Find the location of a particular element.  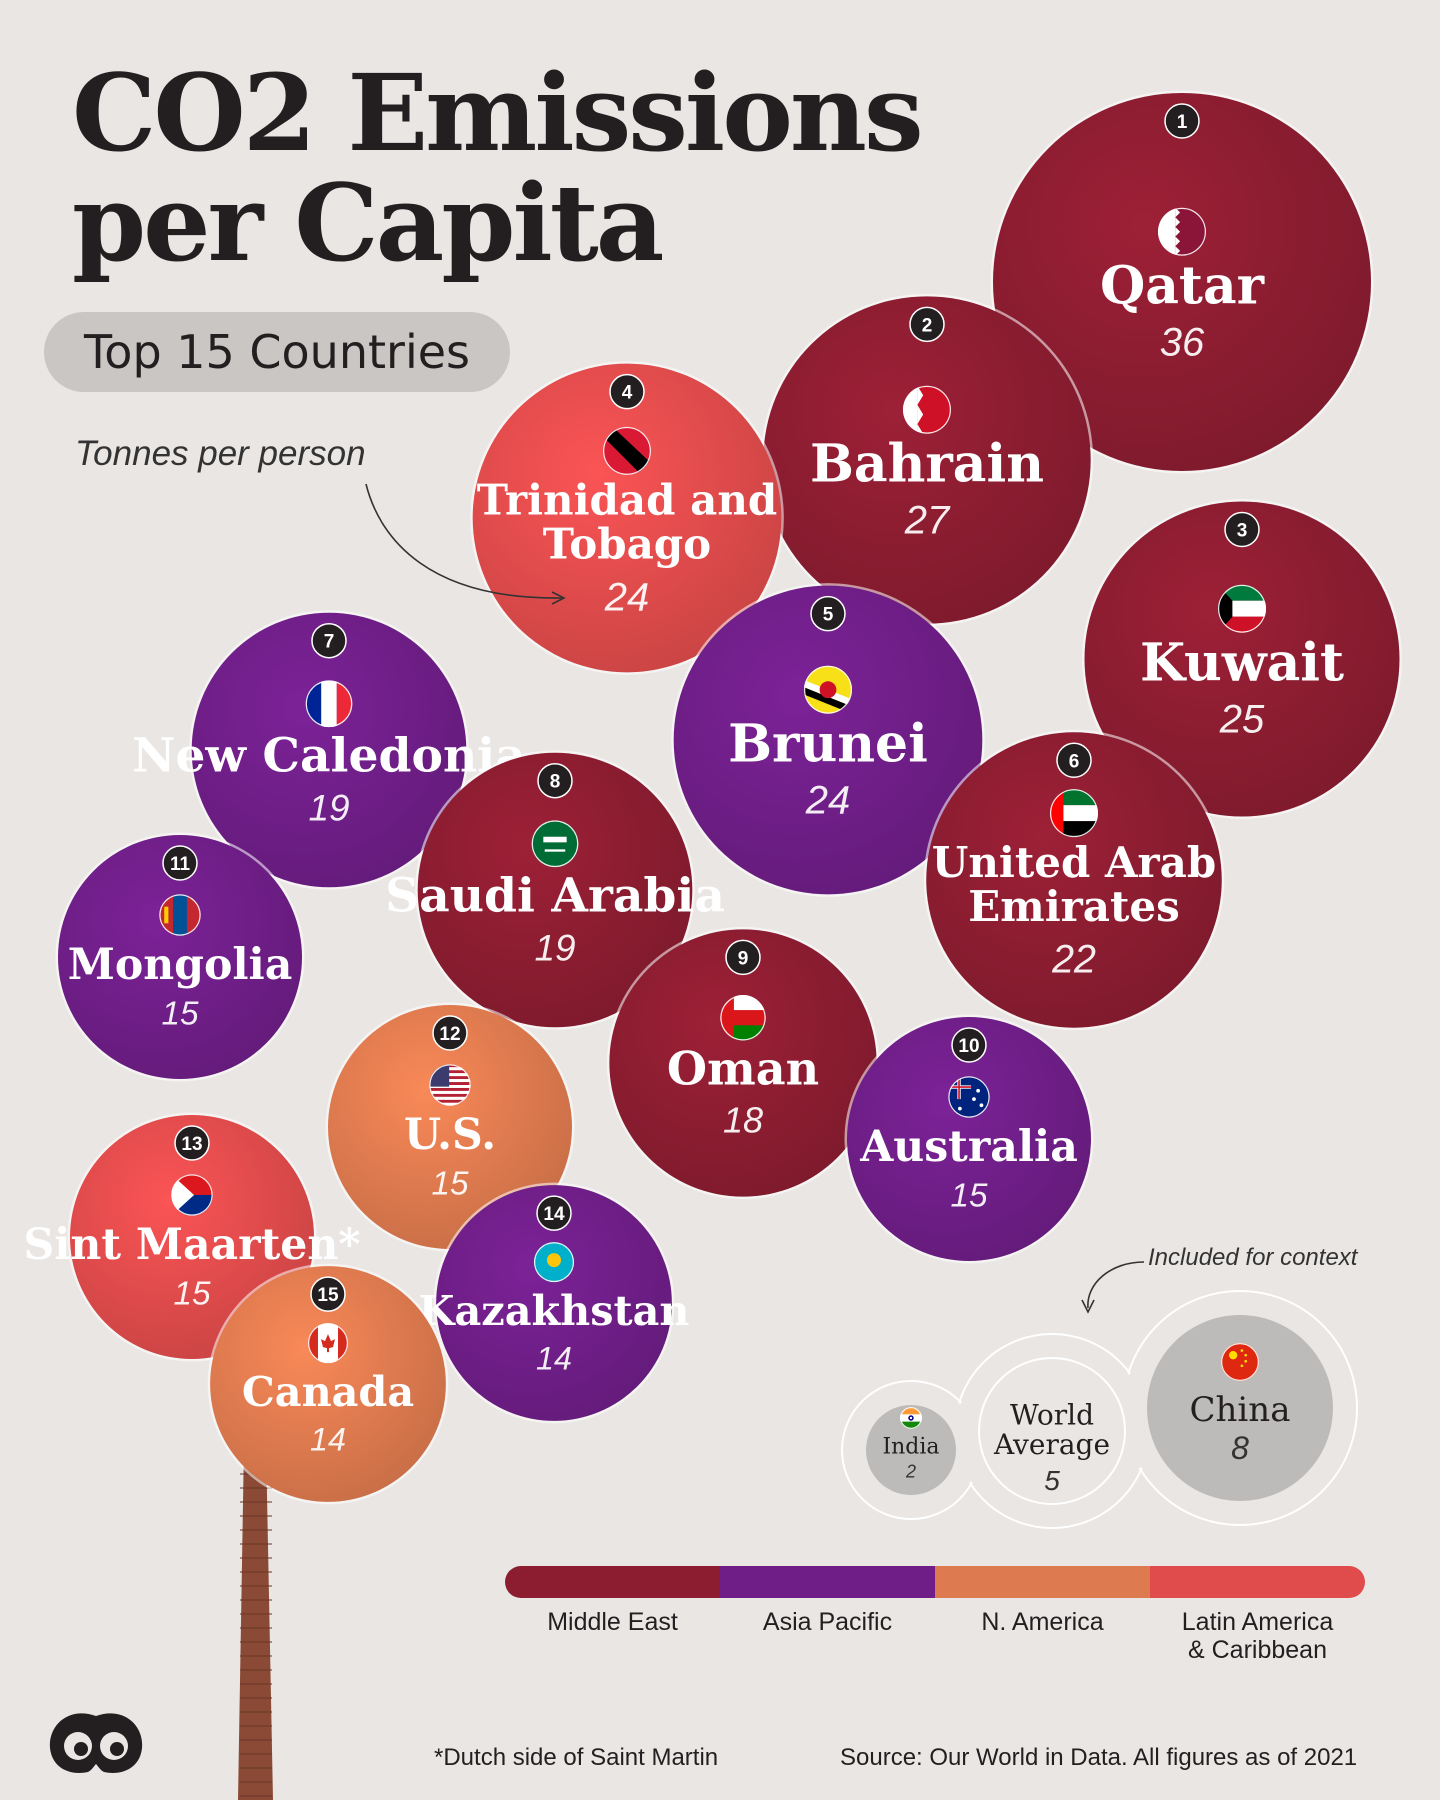

bubble-saudi-arabia-circle is located at coordinates (555, 890).